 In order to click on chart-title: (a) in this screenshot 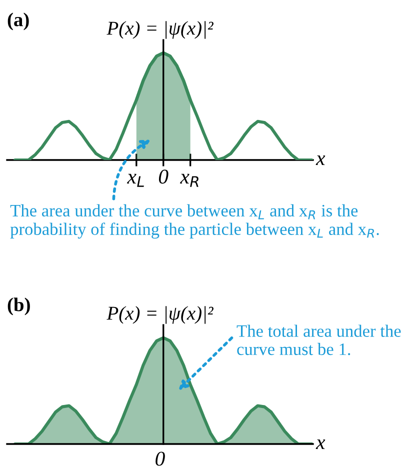, I will do `click(18, 21)`.